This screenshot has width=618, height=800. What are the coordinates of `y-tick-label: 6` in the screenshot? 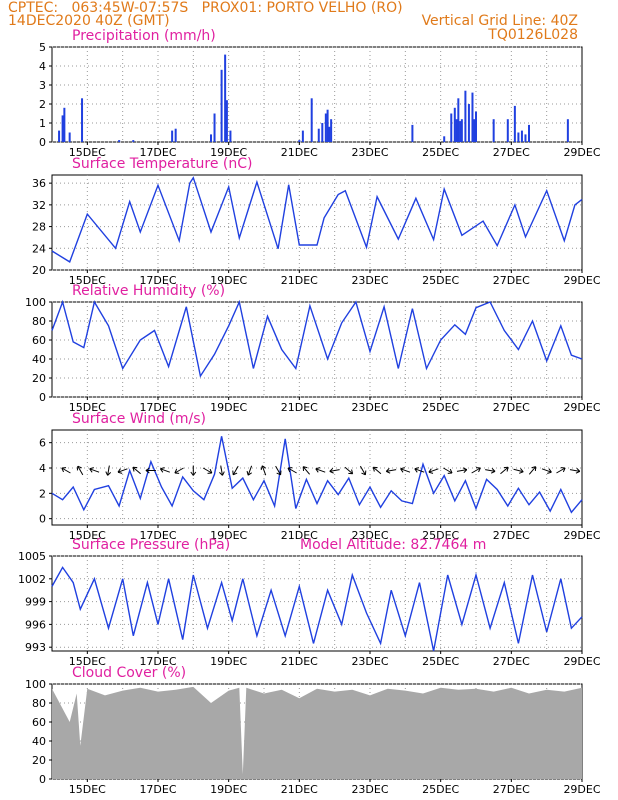 It's located at (42, 443).